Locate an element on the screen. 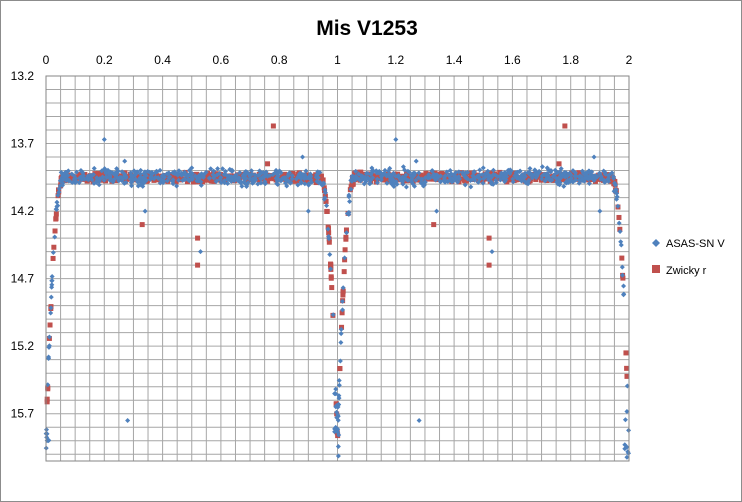 The height and width of the screenshot is (502, 742). x-tick-label: 0.2 is located at coordinates (104, 60).